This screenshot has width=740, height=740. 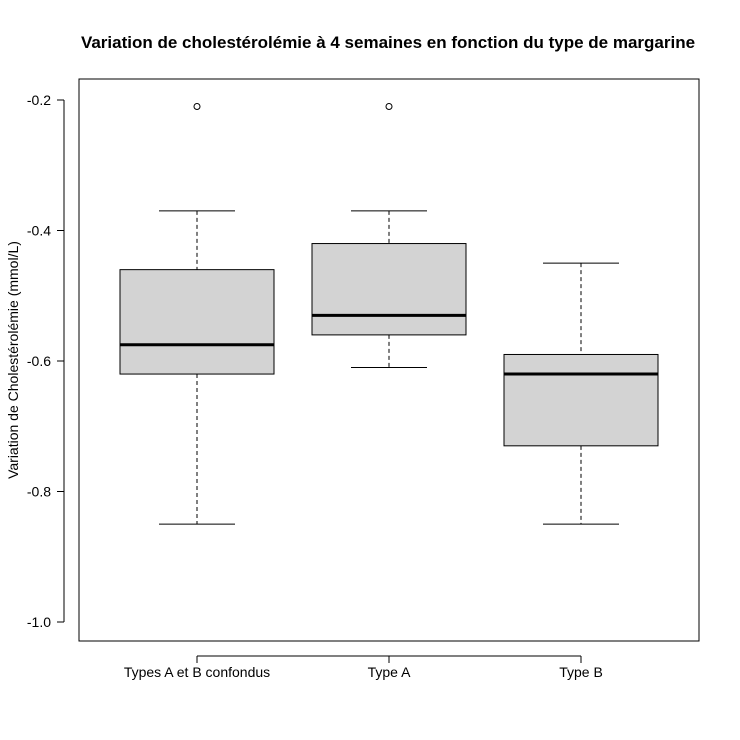 What do you see at coordinates (197, 672) in the screenshot?
I see `x-tick-label: Types A et B confondus` at bounding box center [197, 672].